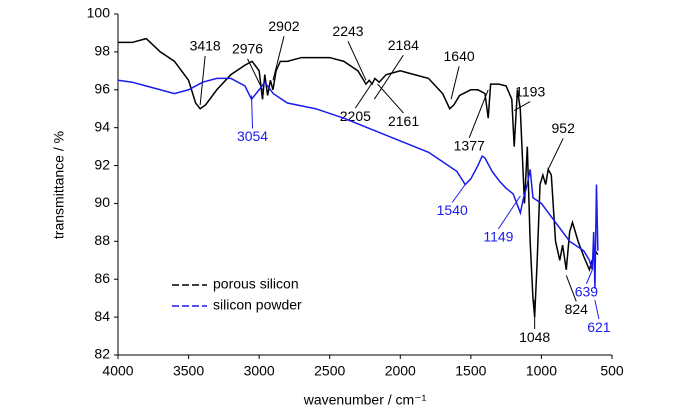 This screenshot has height=420, width=700. Describe the element at coordinates (365, 400) in the screenshot. I see `x-axis-label: wavenumber / cm⁻¹` at that location.